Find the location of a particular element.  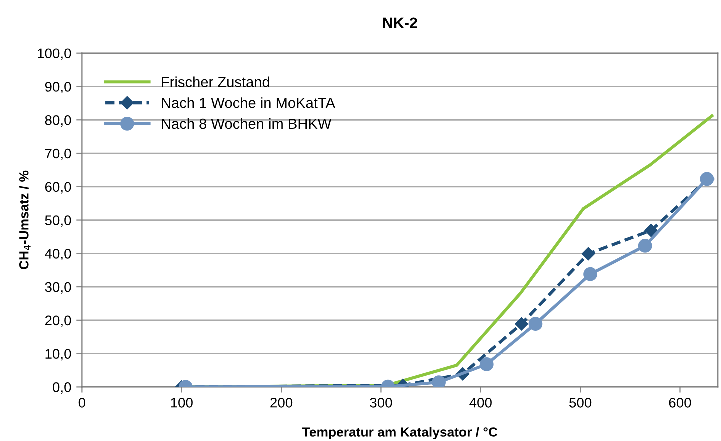

x-tick-label: 600 is located at coordinates (680, 403).